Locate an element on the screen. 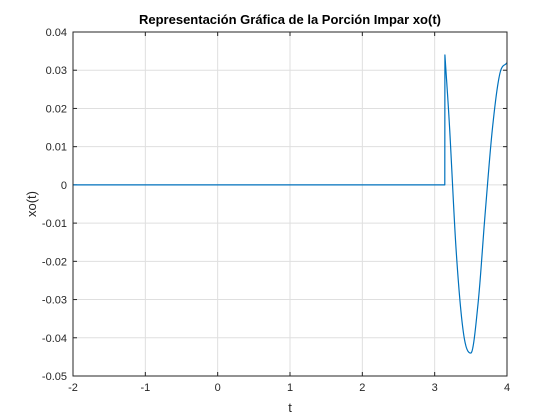  x-axis-label: t is located at coordinates (290, 407).